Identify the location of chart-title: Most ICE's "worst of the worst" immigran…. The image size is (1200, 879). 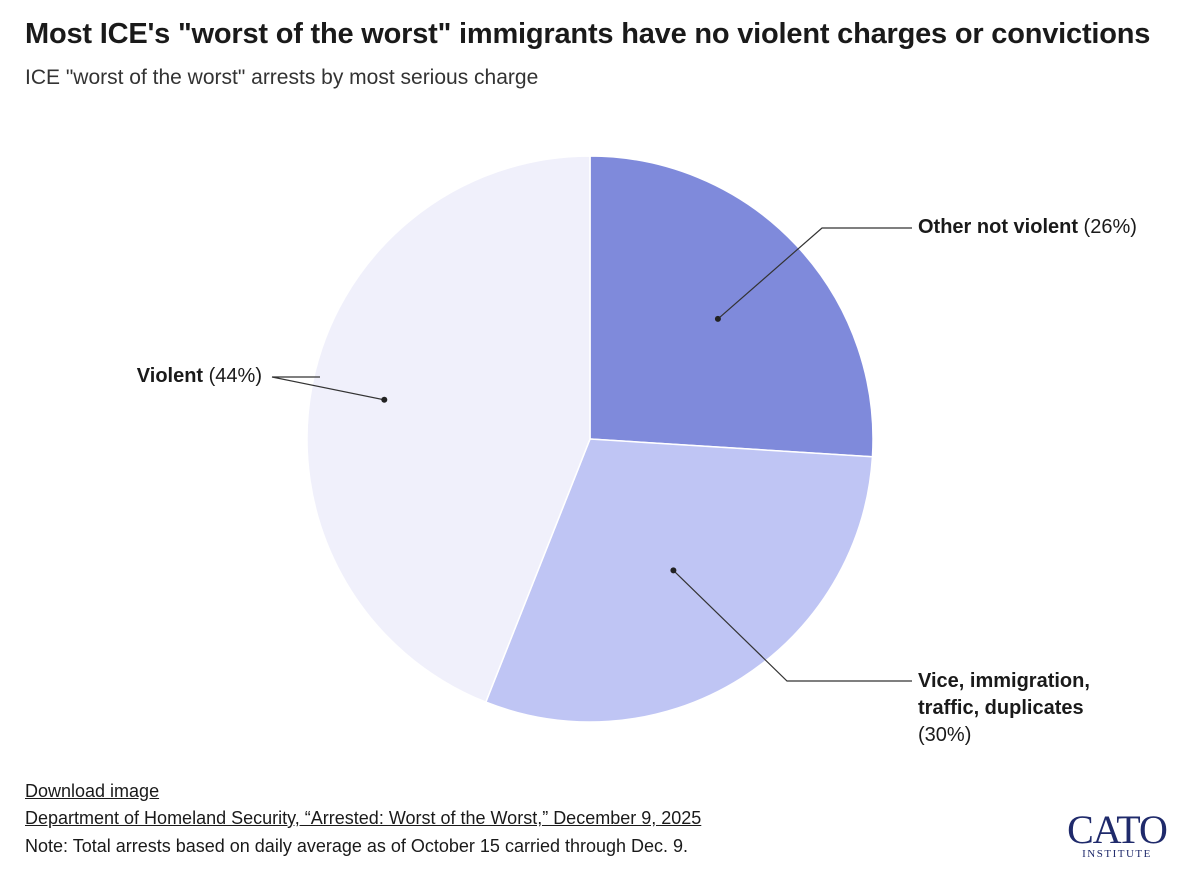
(588, 34).